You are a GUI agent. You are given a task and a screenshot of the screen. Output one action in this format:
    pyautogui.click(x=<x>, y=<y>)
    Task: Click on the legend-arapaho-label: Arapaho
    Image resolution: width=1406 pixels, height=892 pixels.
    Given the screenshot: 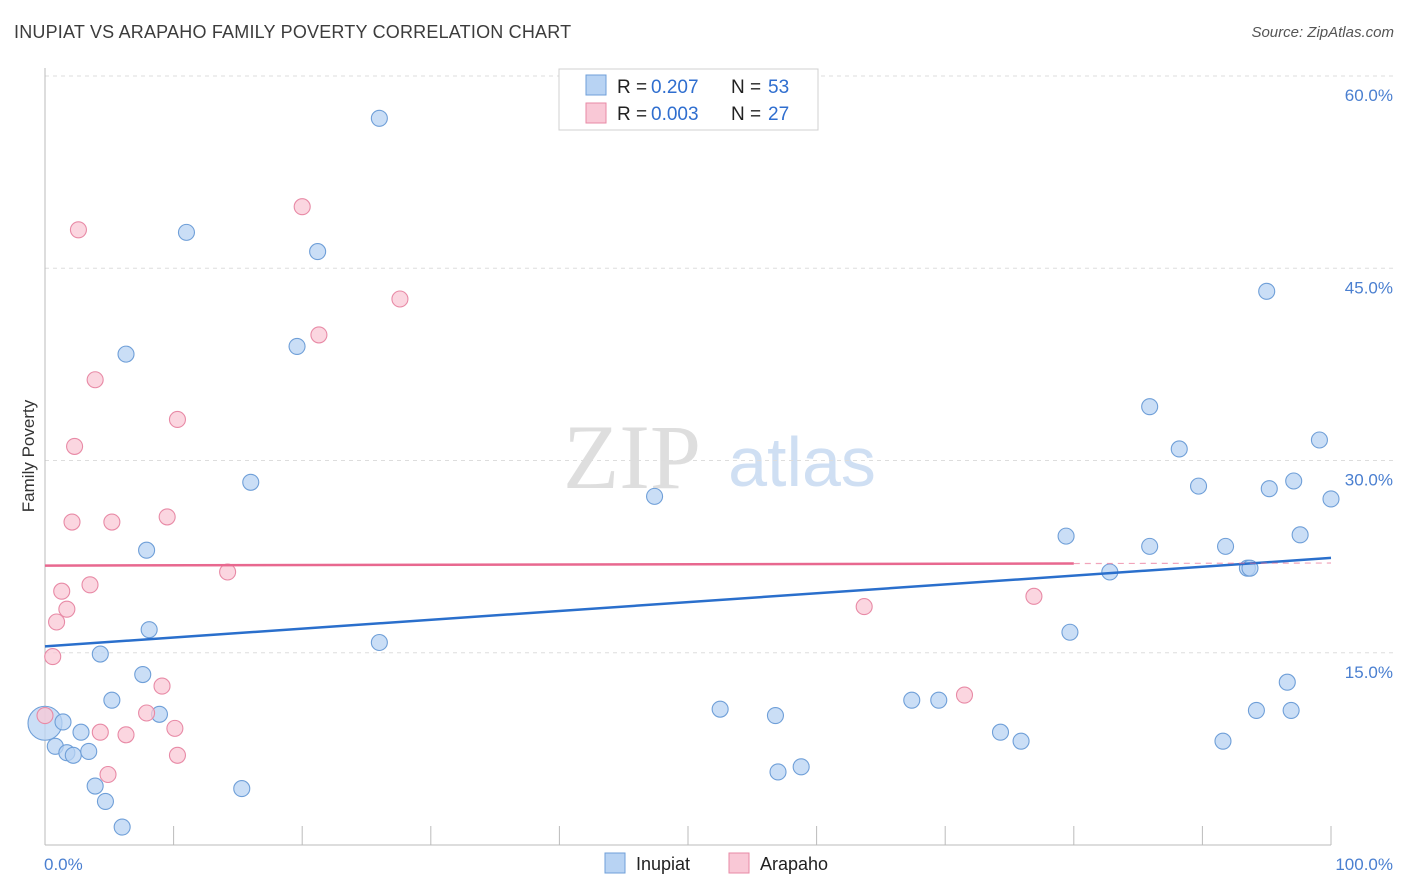 What is the action you would take?
    pyautogui.click(x=794, y=864)
    